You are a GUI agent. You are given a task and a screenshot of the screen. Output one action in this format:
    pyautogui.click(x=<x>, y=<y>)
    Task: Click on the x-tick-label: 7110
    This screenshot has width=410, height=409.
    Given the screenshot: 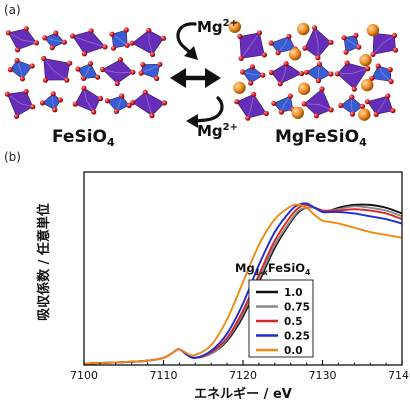 What is the action you would take?
    pyautogui.click(x=164, y=375)
    